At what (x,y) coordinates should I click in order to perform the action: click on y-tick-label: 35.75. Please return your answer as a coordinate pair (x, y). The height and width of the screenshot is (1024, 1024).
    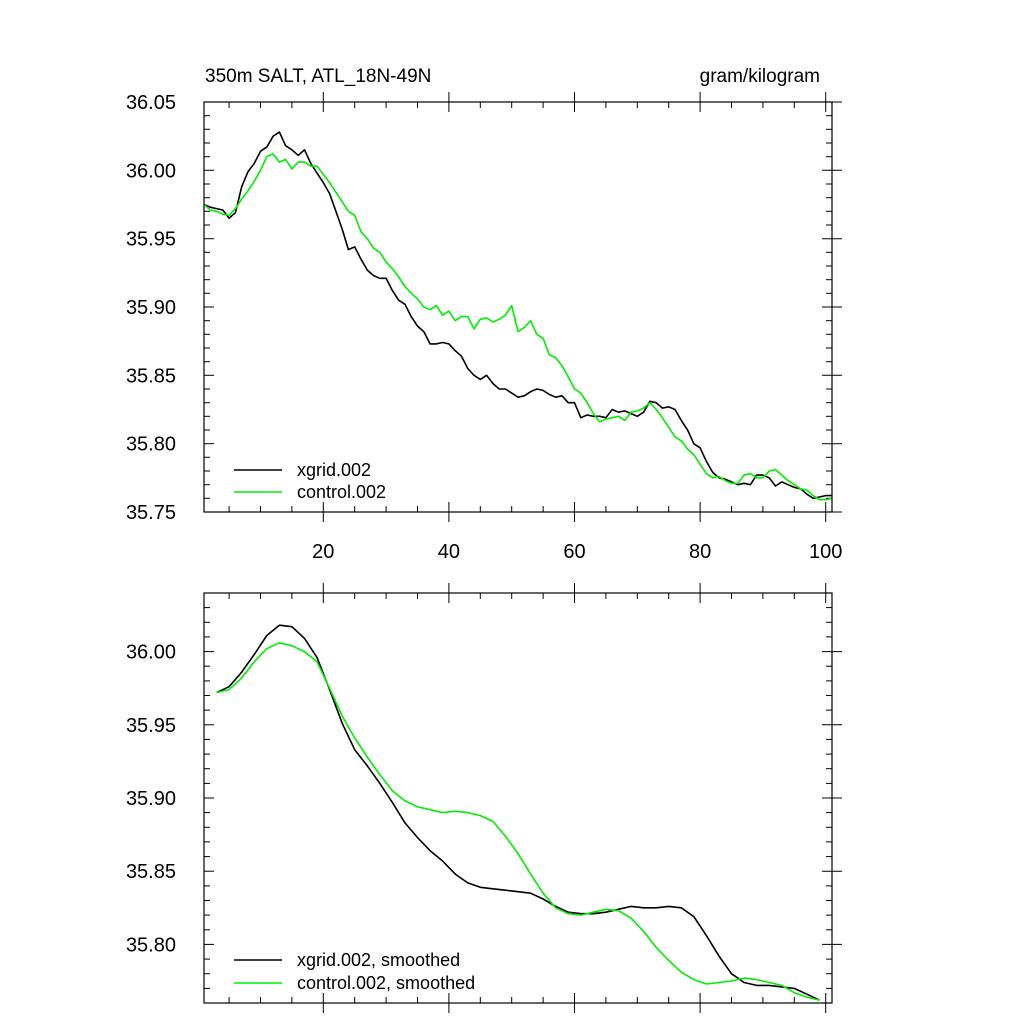
    Looking at the image, I should click on (151, 513).